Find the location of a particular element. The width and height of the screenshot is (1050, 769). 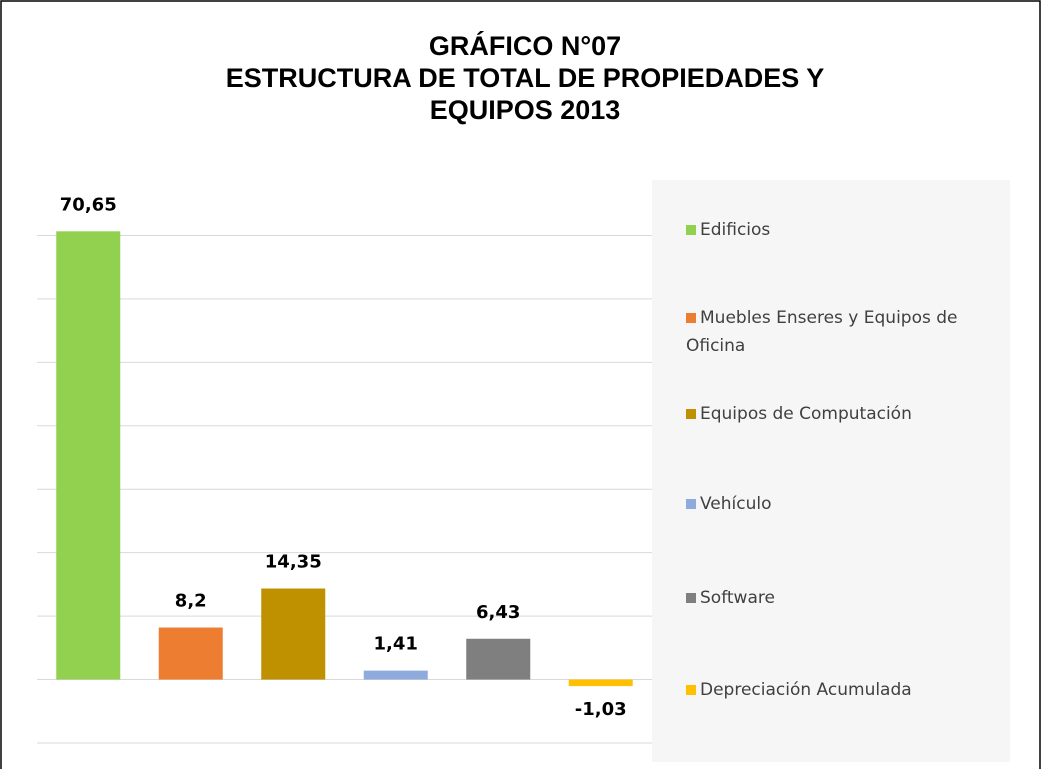

data-label: 1,41 is located at coordinates (396, 644).